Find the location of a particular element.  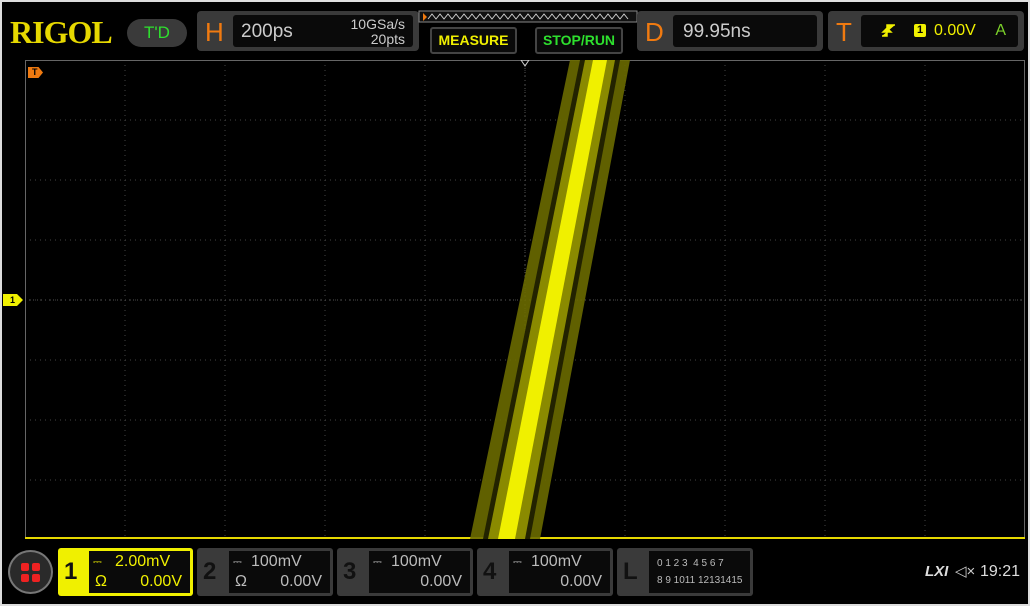

trigger-label: T is located at coordinates (844, 32).